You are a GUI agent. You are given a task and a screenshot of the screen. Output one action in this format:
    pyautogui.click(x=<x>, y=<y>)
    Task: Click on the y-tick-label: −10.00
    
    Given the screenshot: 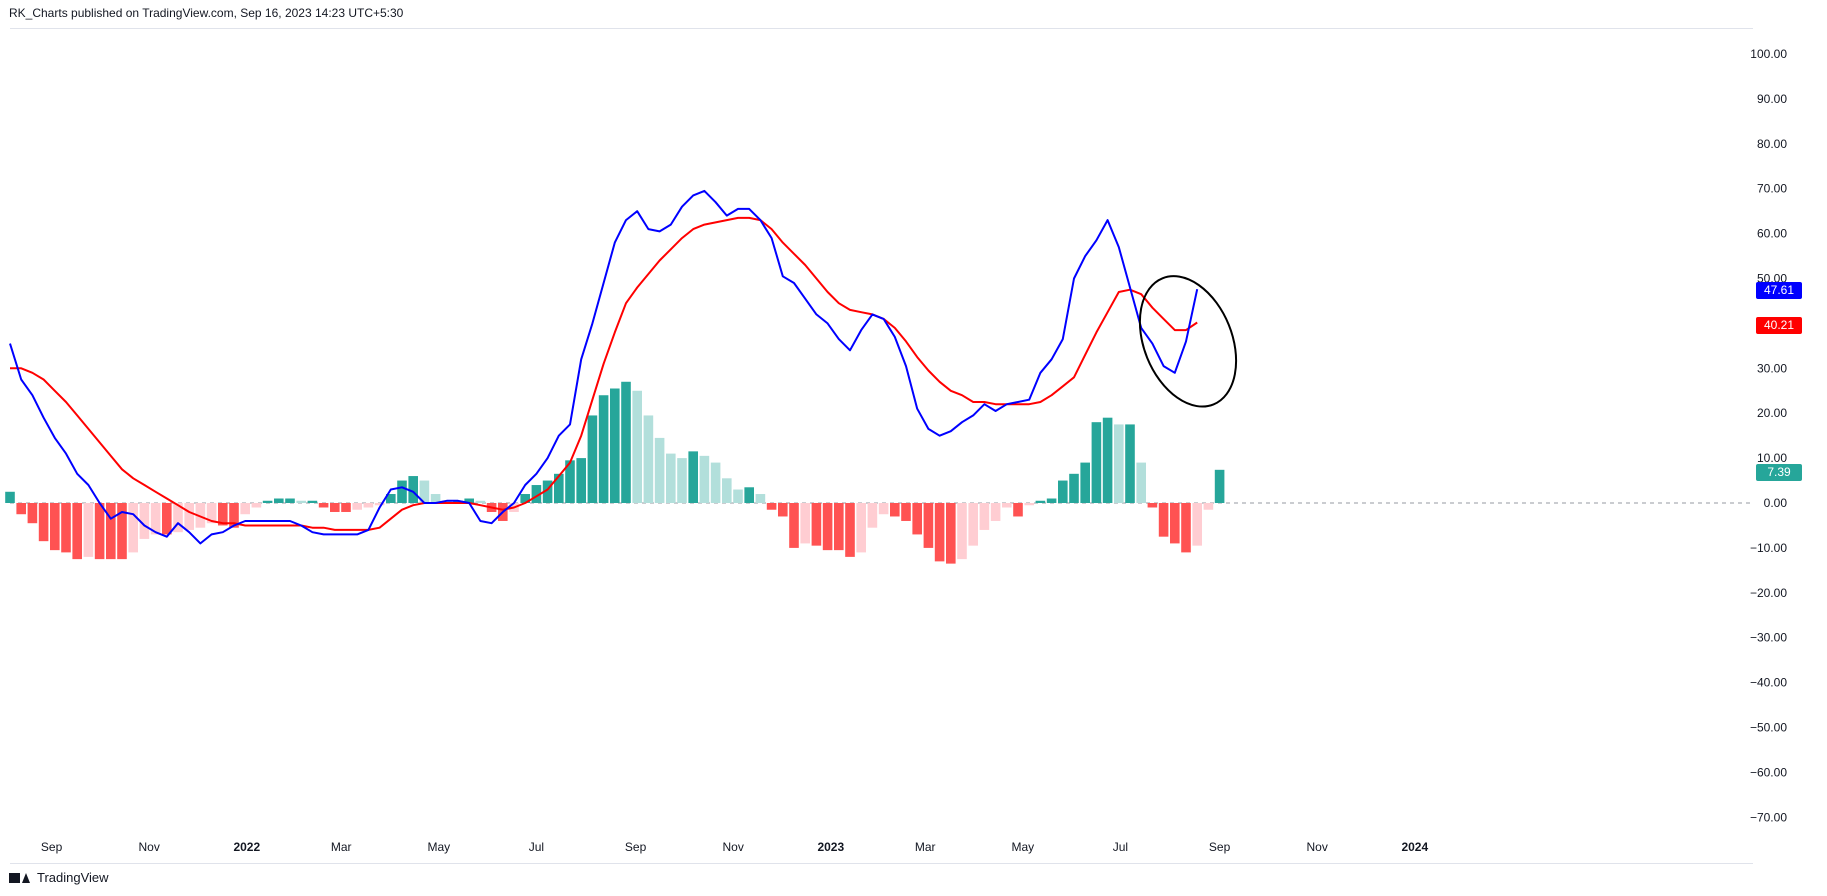 What is the action you would take?
    pyautogui.click(x=1768, y=548)
    